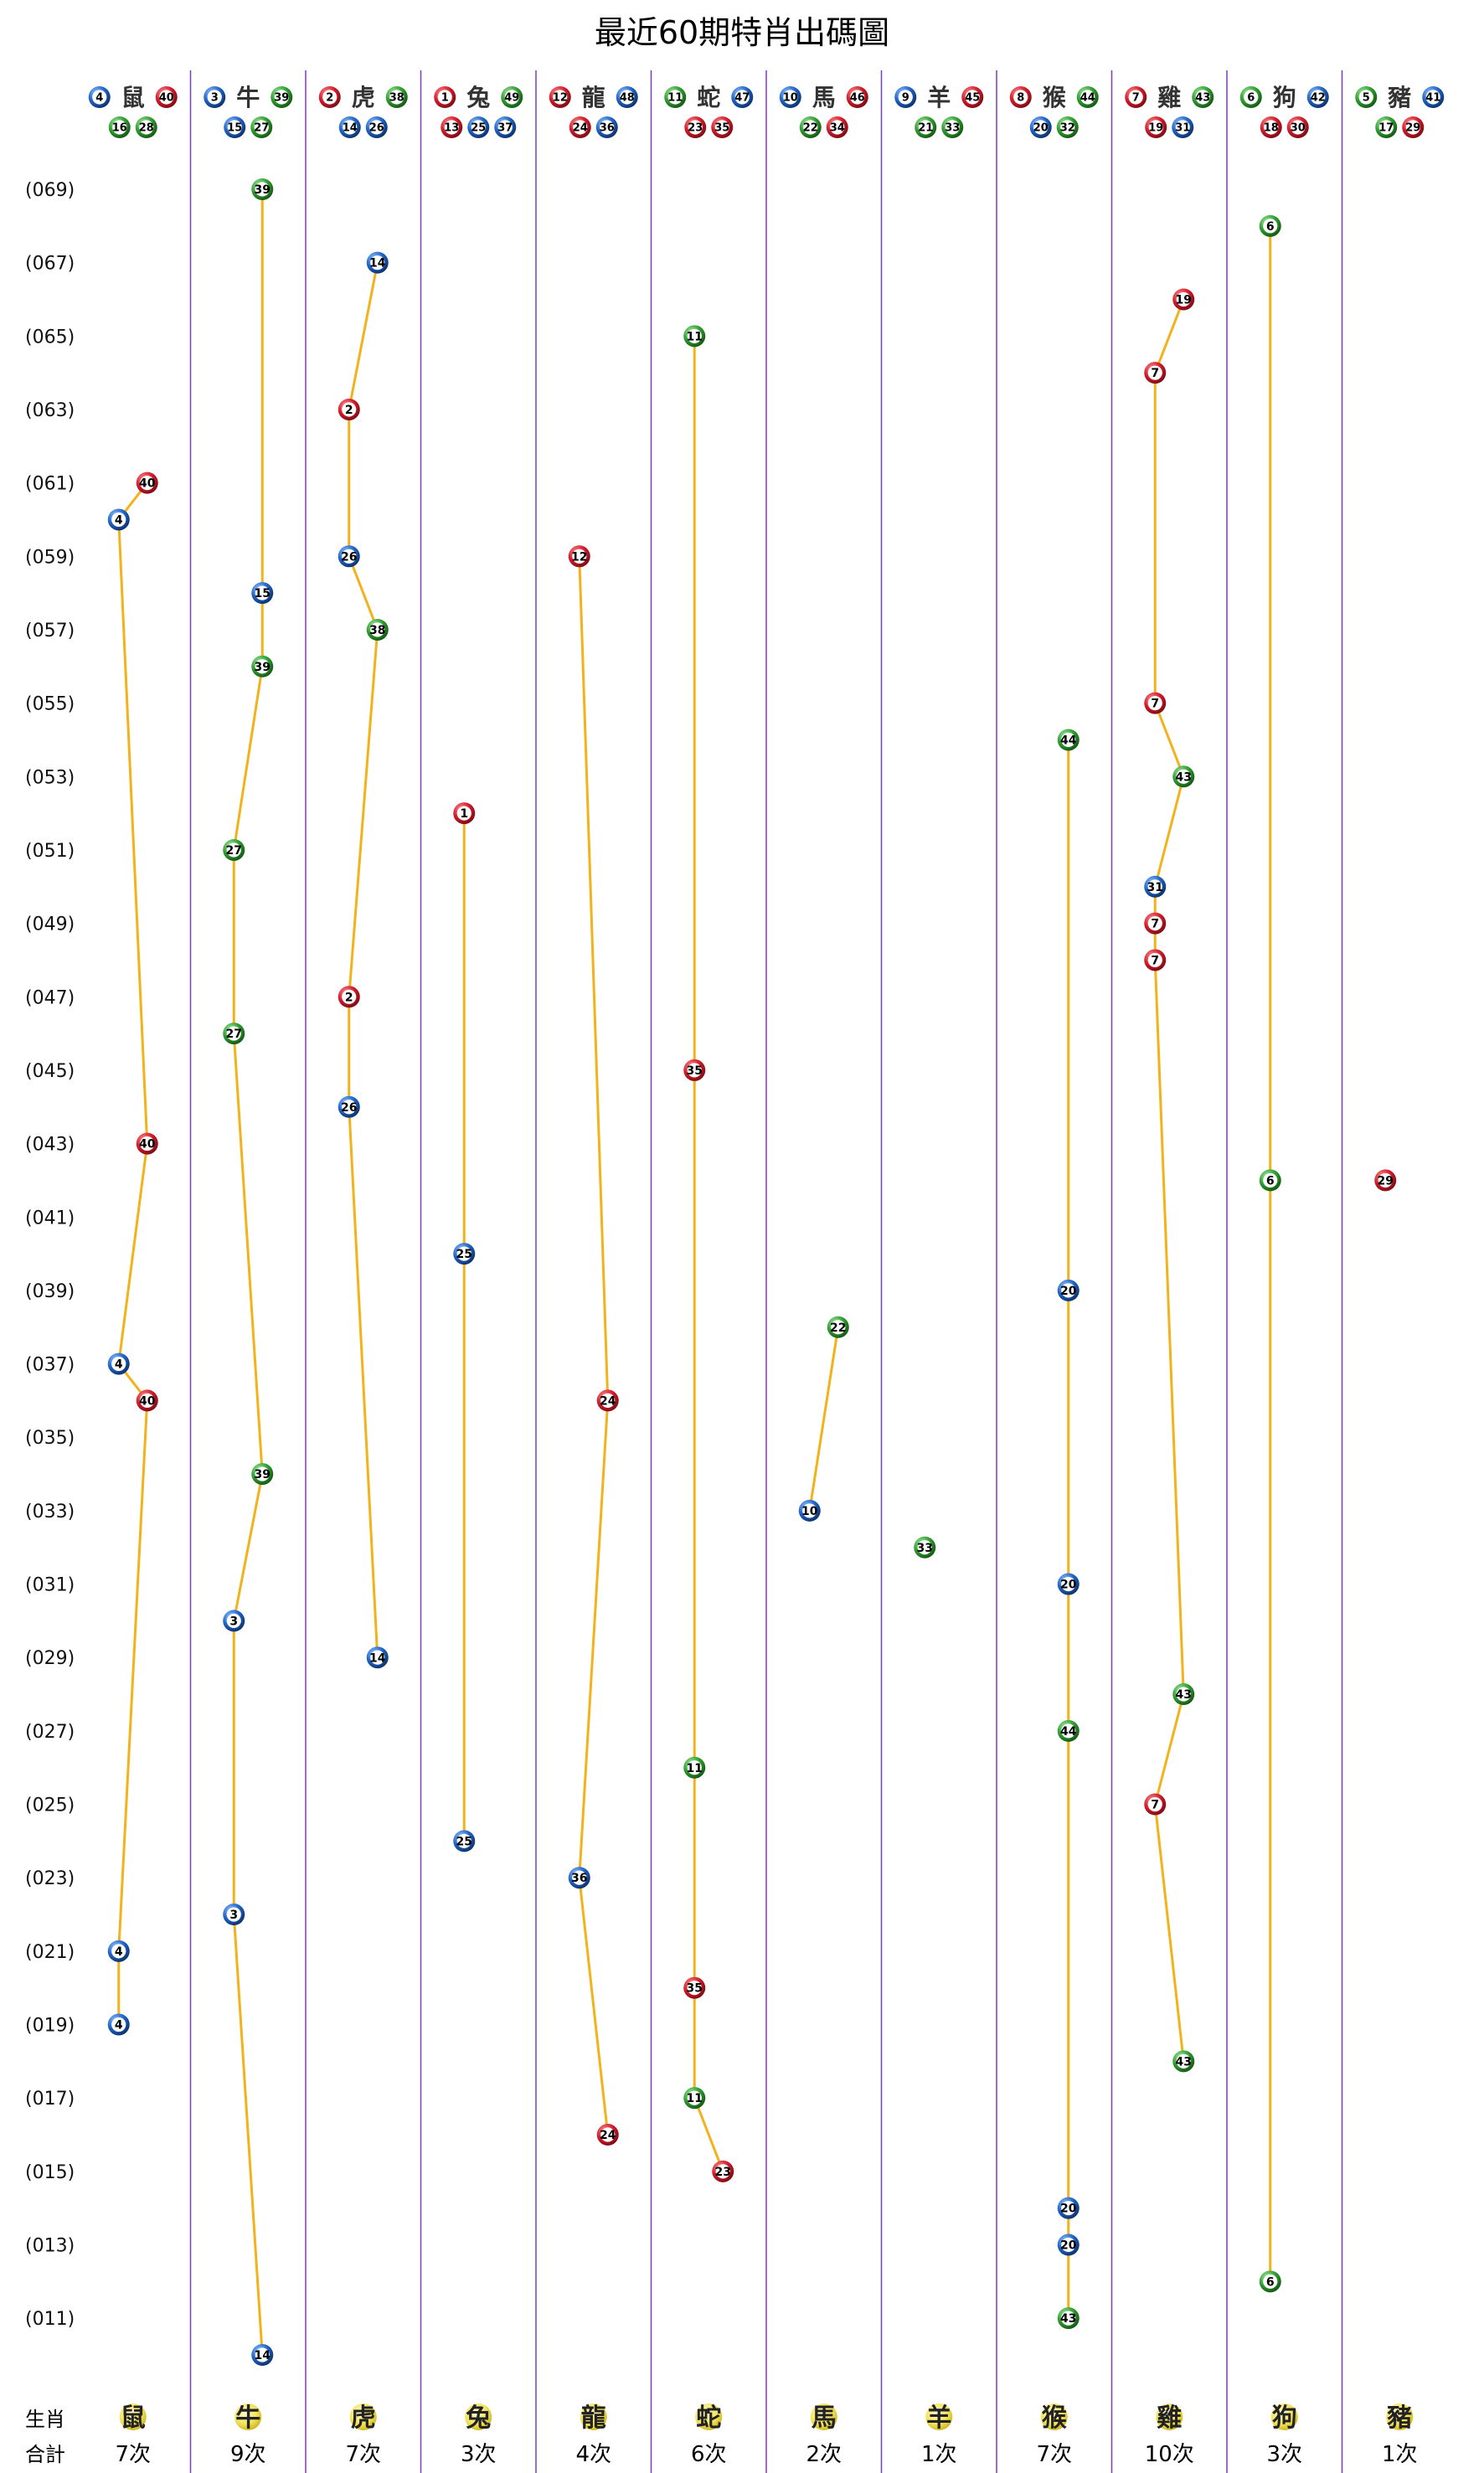 Image resolution: width=1484 pixels, height=2473 pixels. I want to click on ball-number: 4, so click(119, 1365).